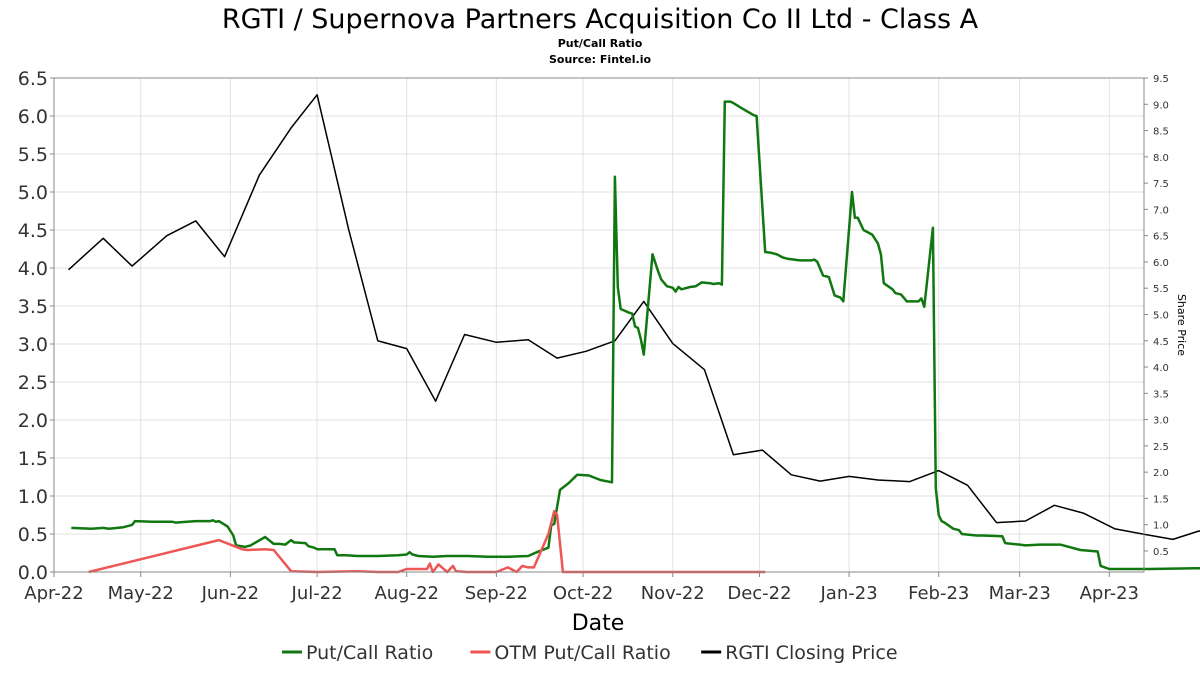 This screenshot has width=1200, height=675. I want to click on right-tick-label: 3.5, so click(1161, 394).